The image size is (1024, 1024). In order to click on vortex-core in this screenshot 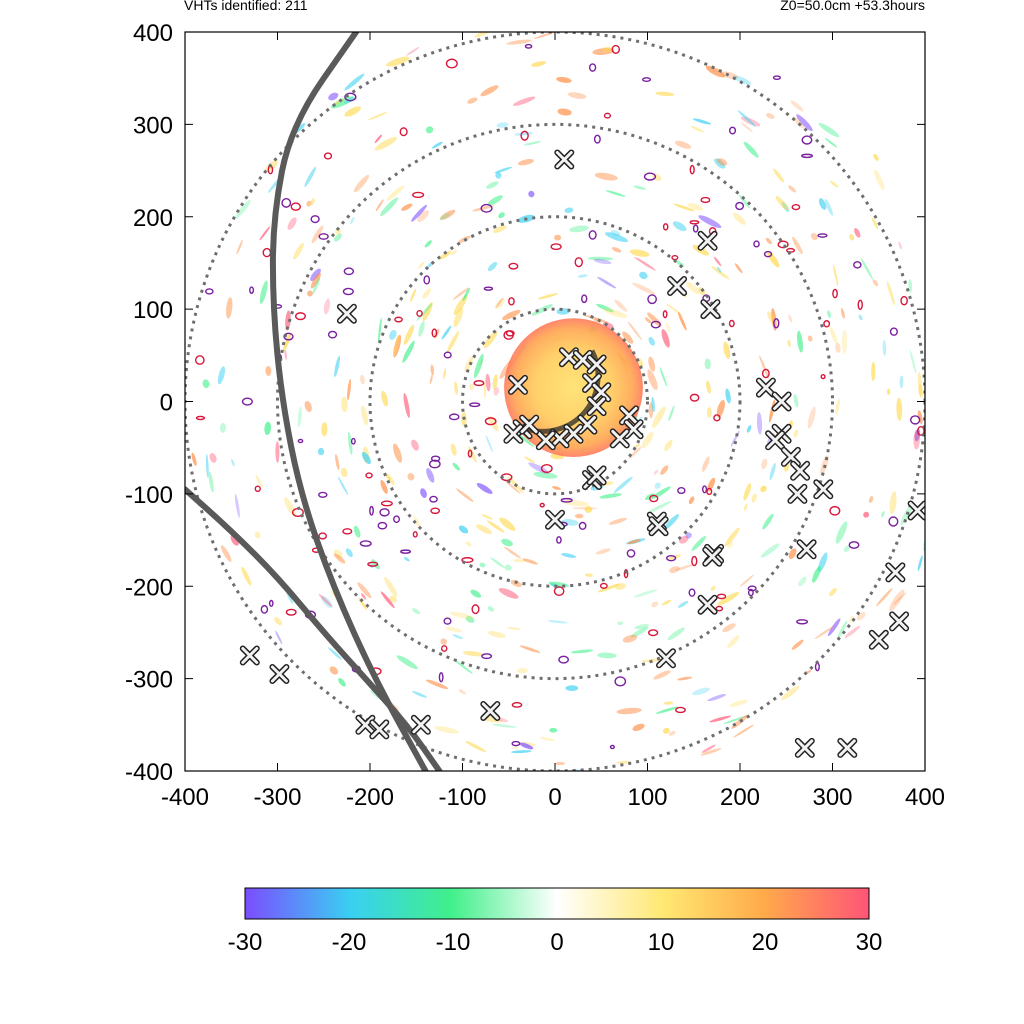, I will do `click(573, 388)`.